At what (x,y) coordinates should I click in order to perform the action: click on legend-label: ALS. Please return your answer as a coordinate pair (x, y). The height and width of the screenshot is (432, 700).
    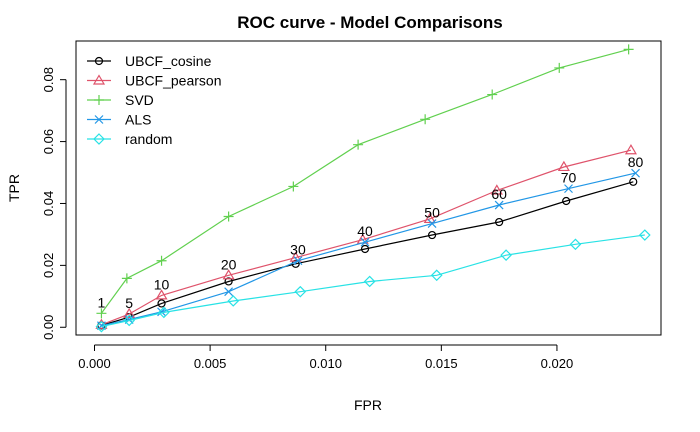
    Looking at the image, I should click on (138, 120).